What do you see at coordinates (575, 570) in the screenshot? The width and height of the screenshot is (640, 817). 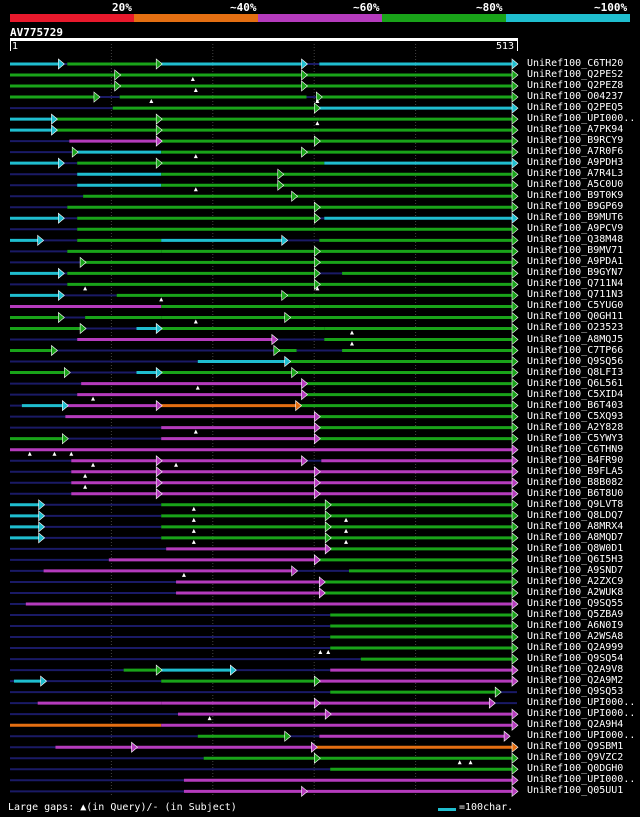 I see `hit-label: UniRef100_A9SND7` at bounding box center [575, 570].